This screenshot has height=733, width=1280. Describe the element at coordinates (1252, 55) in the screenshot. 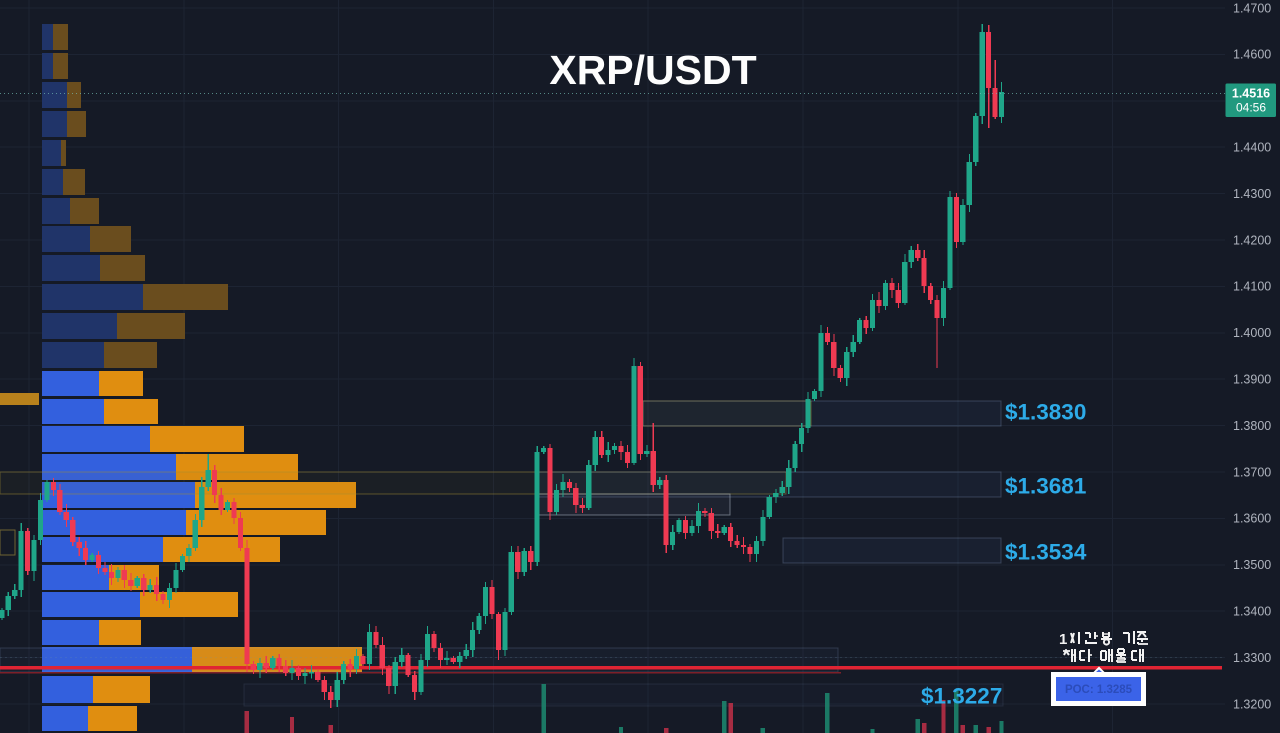

I see `svg-text: 1.4600` at that location.